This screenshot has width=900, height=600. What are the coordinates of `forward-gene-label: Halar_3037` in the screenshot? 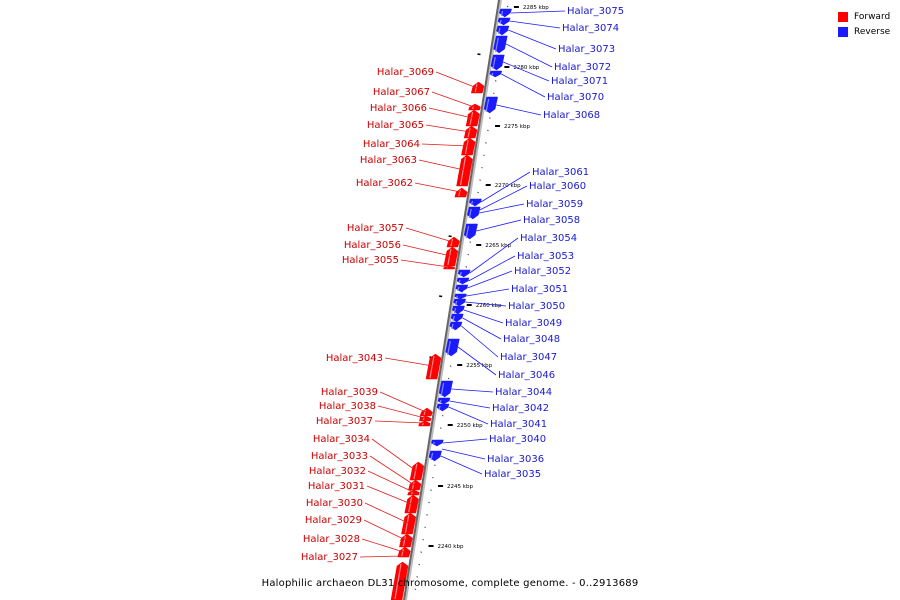 It's located at (344, 421).